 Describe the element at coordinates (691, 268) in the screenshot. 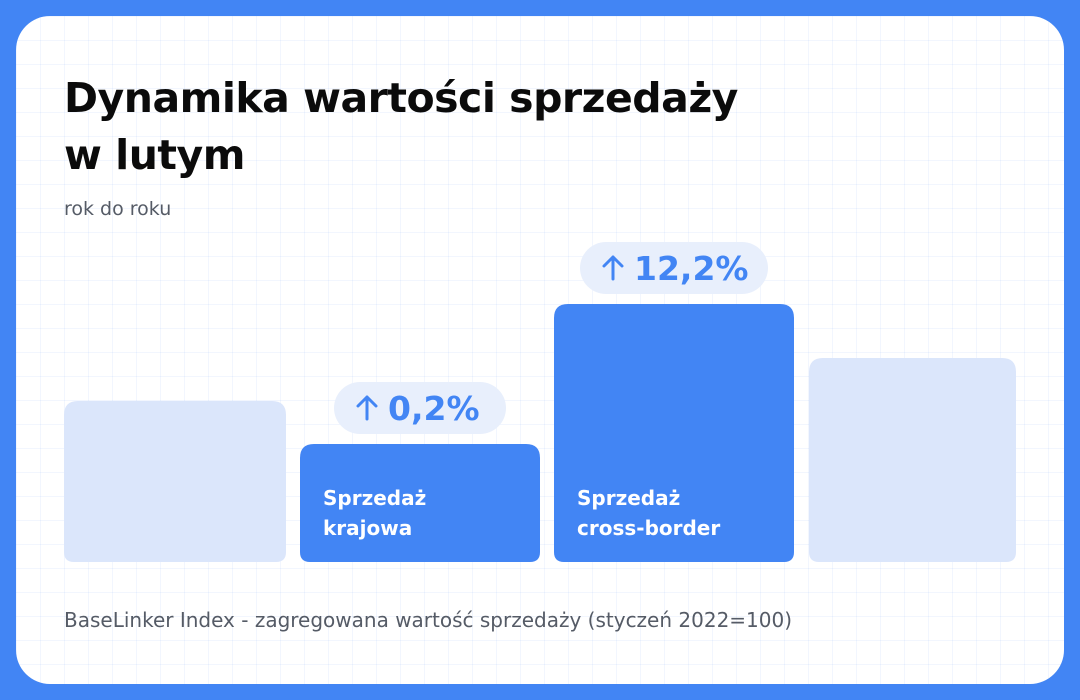

I see `change-value: 12,2%` at that location.